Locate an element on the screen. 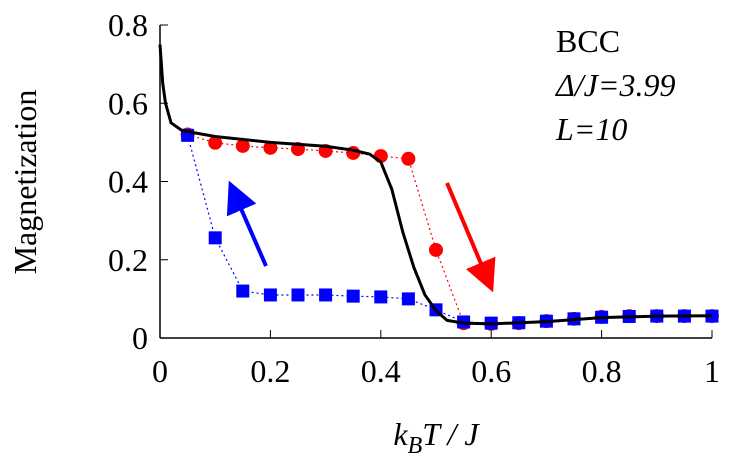 Image resolution: width=747 pixels, height=462 pixels. x-label-part: k is located at coordinates (400, 434).